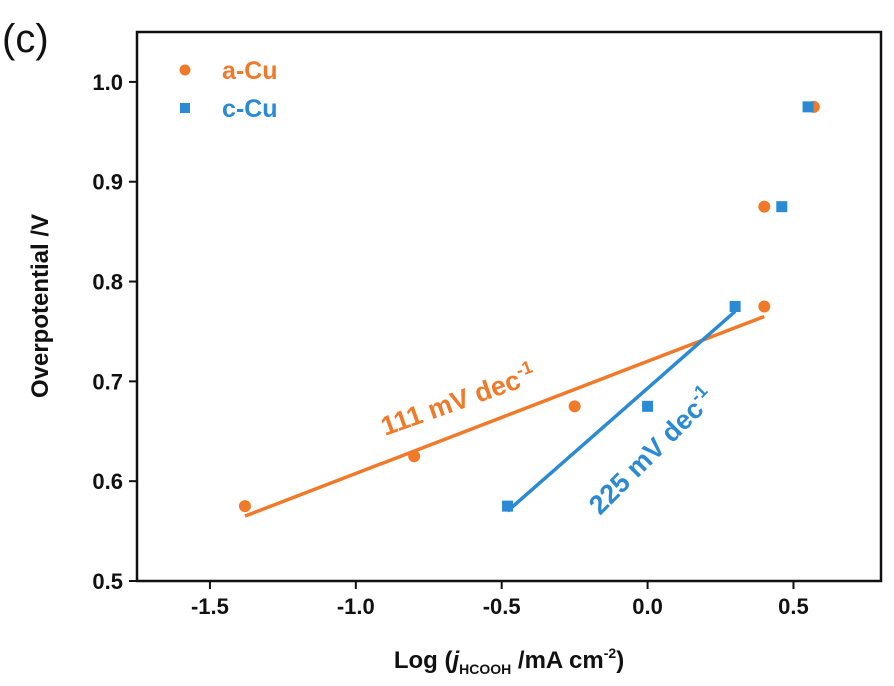 The width and height of the screenshot is (894, 686). Describe the element at coordinates (185, 70) in the screenshot. I see `legend-marker-a-cu` at that location.